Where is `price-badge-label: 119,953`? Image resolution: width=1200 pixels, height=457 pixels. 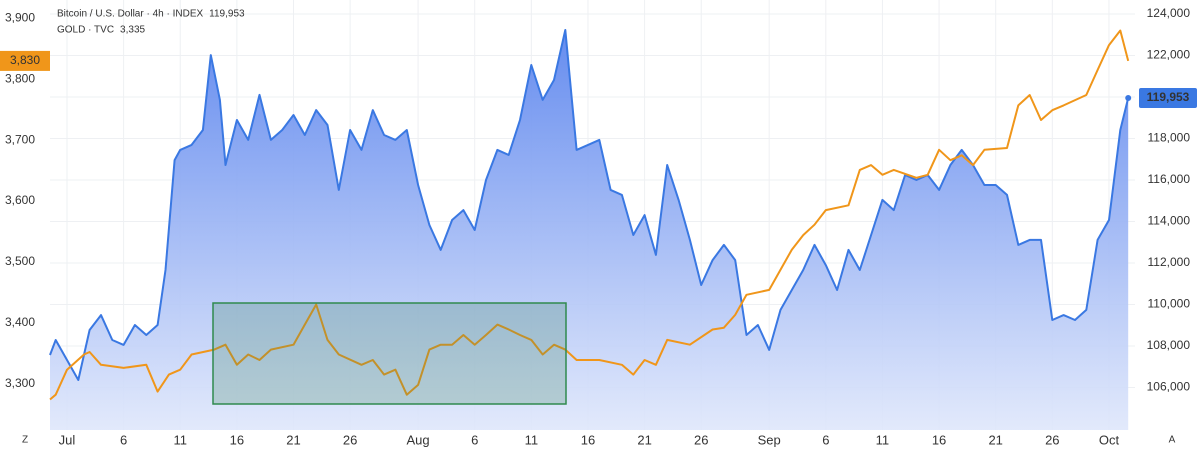
price-badge-label: 119,953 is located at coordinates (1168, 97).